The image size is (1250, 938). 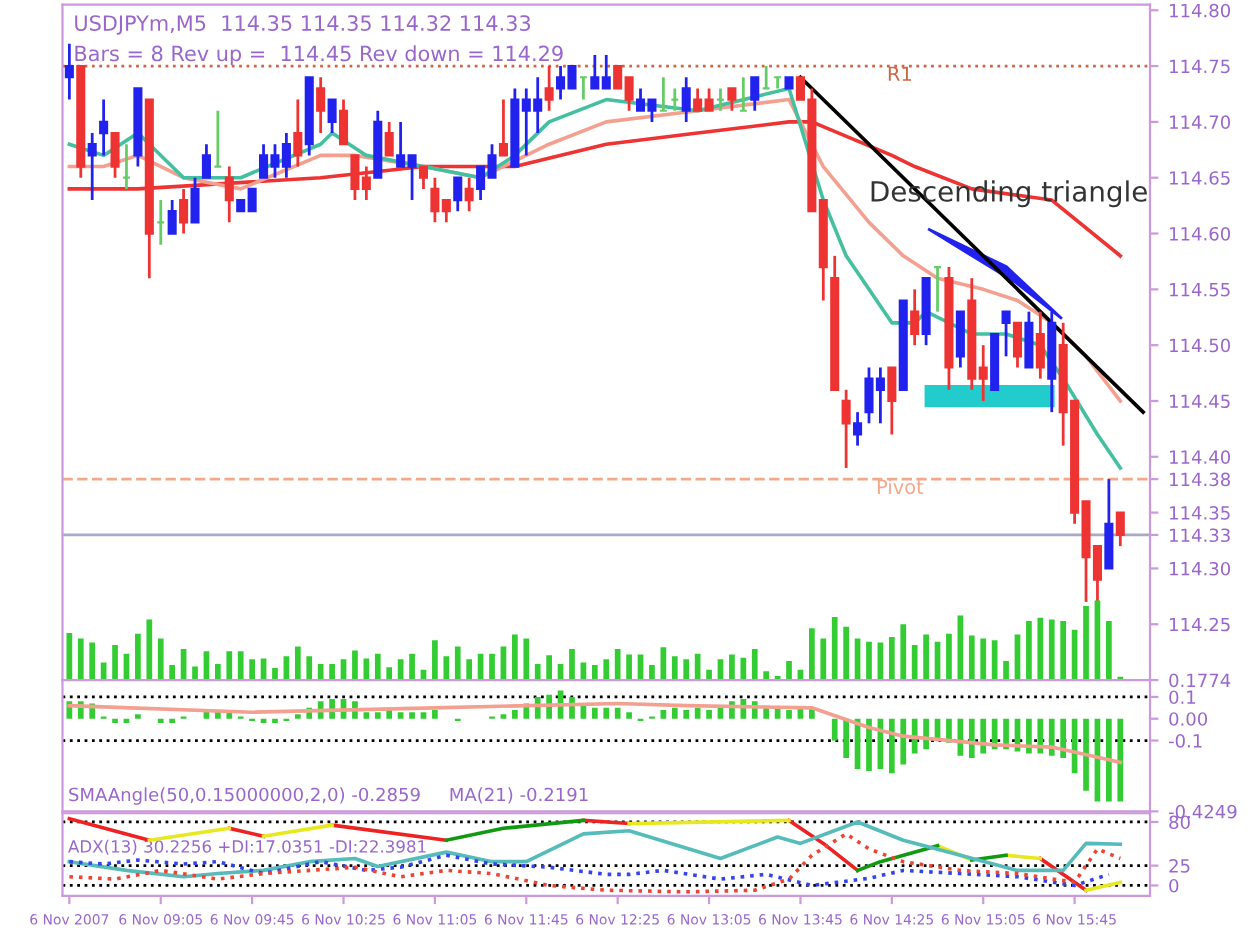 What do you see at coordinates (1200, 401) in the screenshot?
I see `y-tick-label: 114.45` at bounding box center [1200, 401].